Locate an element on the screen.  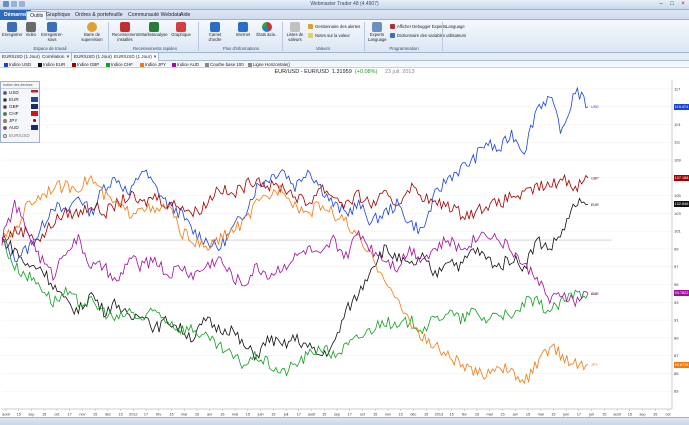
experts-button: Experts Language is located at coordinates (377, 32).